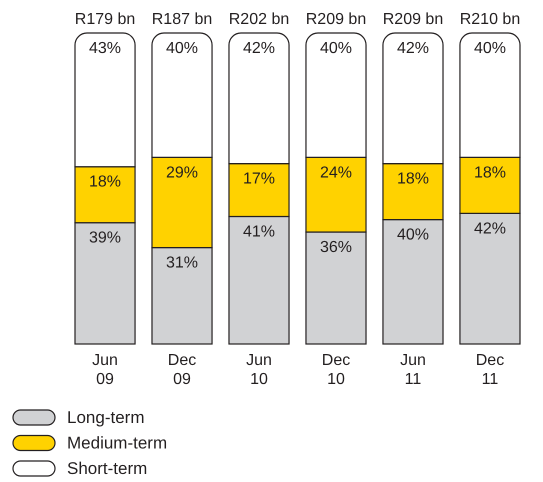 The width and height of the screenshot is (543, 482). What do you see at coordinates (105, 370) in the screenshot?
I see `x-tick-label: Jun 09` at bounding box center [105, 370].